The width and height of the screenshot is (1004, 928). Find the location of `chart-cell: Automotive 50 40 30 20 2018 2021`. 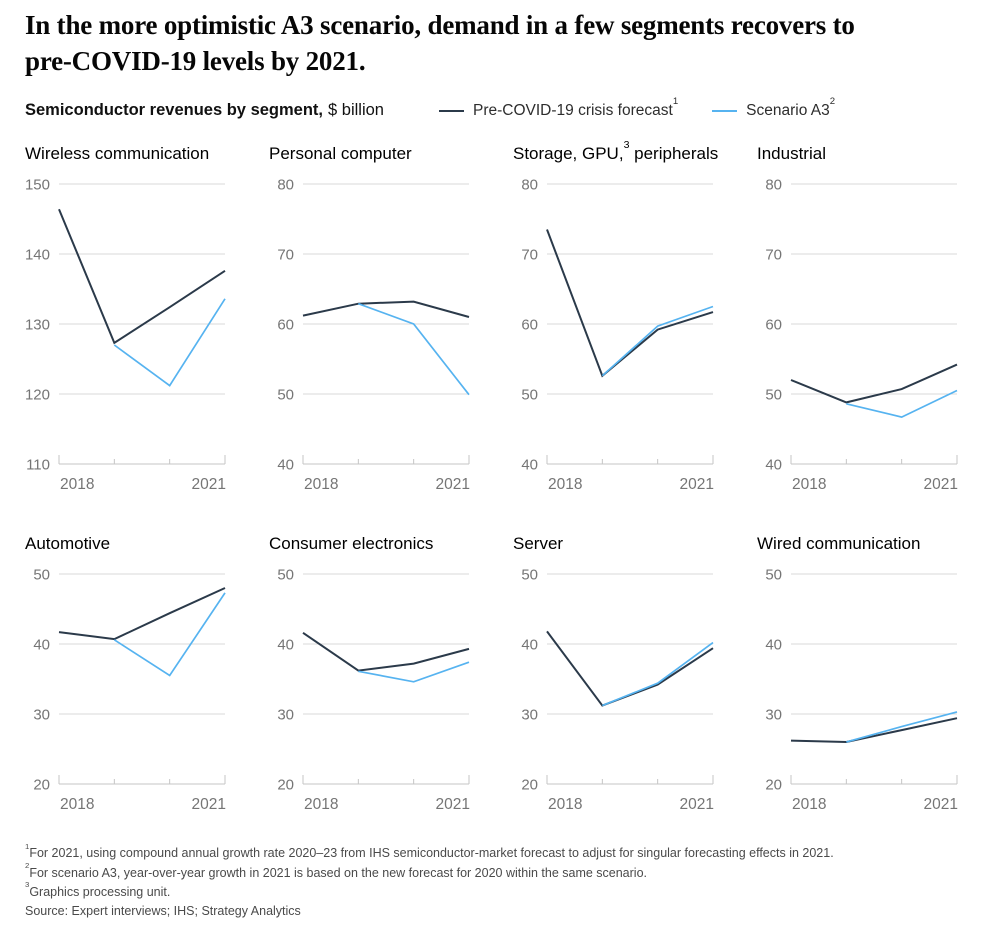

chart-cell: Automotive 50 40 30 20 2018 2021 is located at coordinates (126, 676).